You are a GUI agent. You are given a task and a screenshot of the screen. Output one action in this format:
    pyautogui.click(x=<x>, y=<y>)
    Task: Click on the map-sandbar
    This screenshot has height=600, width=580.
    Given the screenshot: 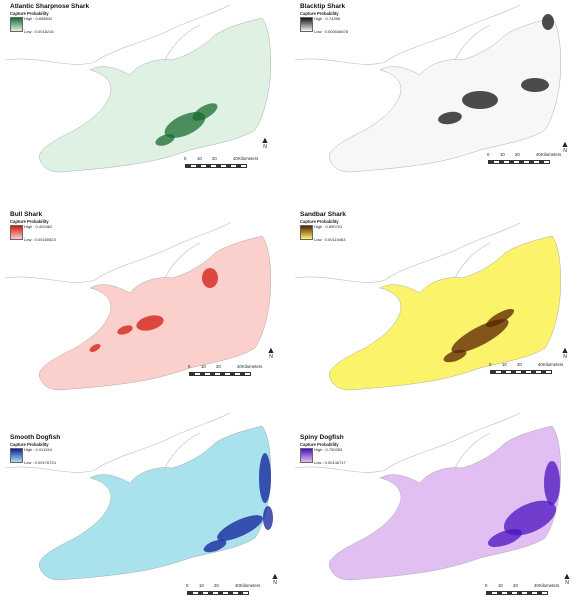 What is the action you would take?
    pyautogui.click(x=427, y=306)
    